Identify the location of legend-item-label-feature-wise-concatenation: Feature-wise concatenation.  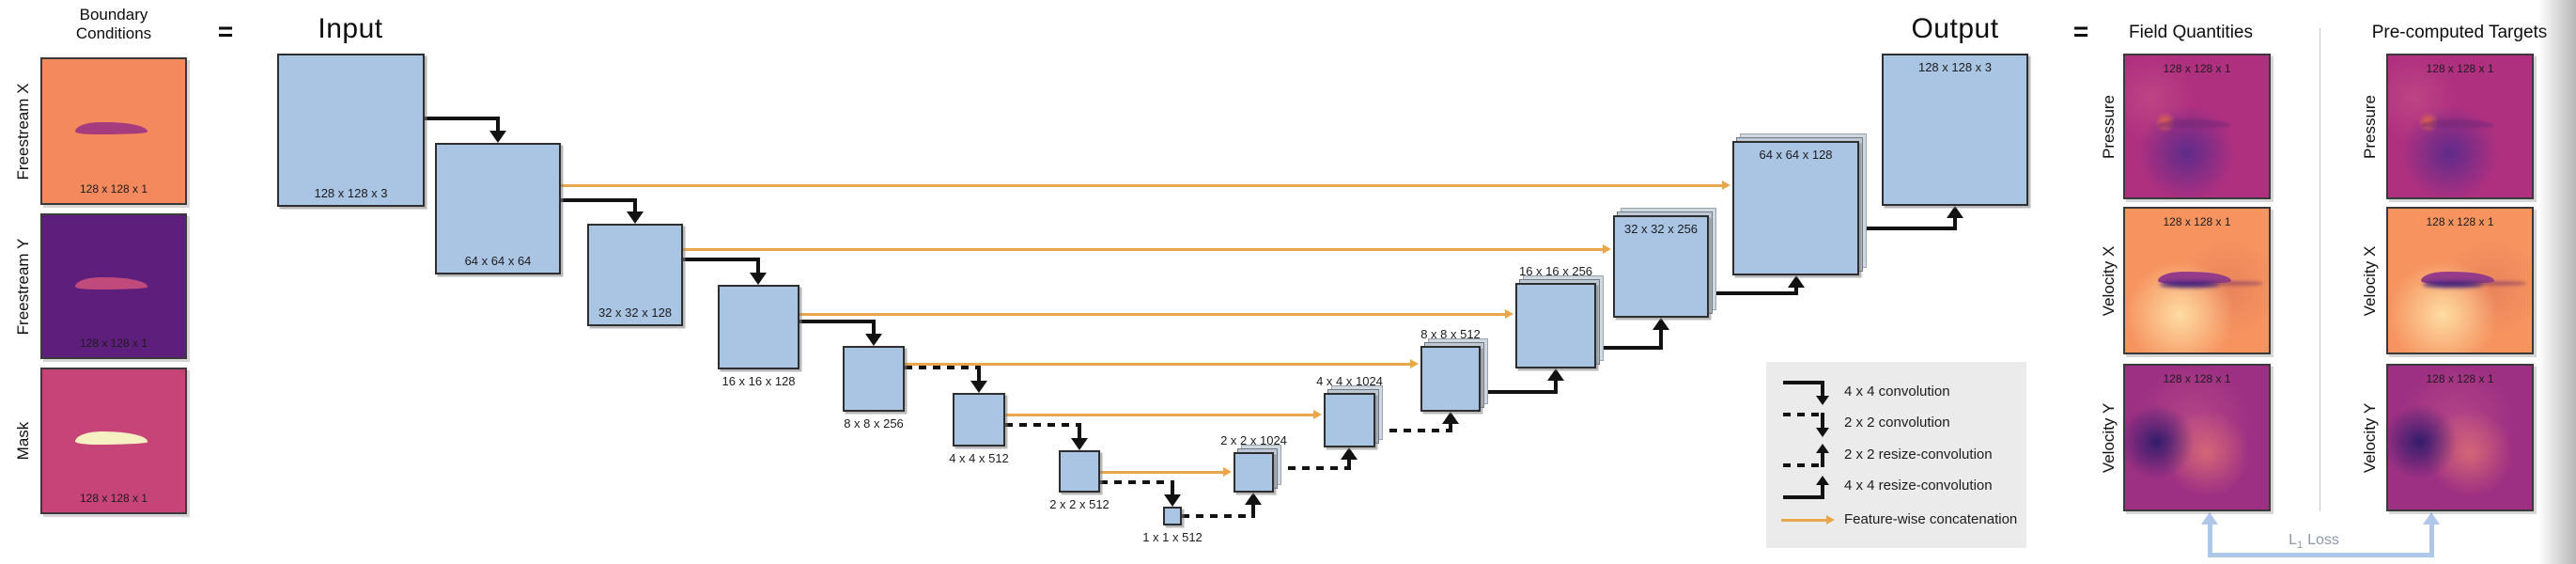
(1931, 519).